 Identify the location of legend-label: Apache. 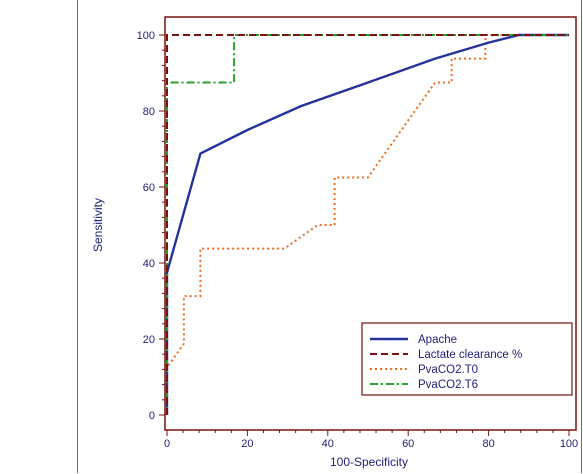
(437, 340).